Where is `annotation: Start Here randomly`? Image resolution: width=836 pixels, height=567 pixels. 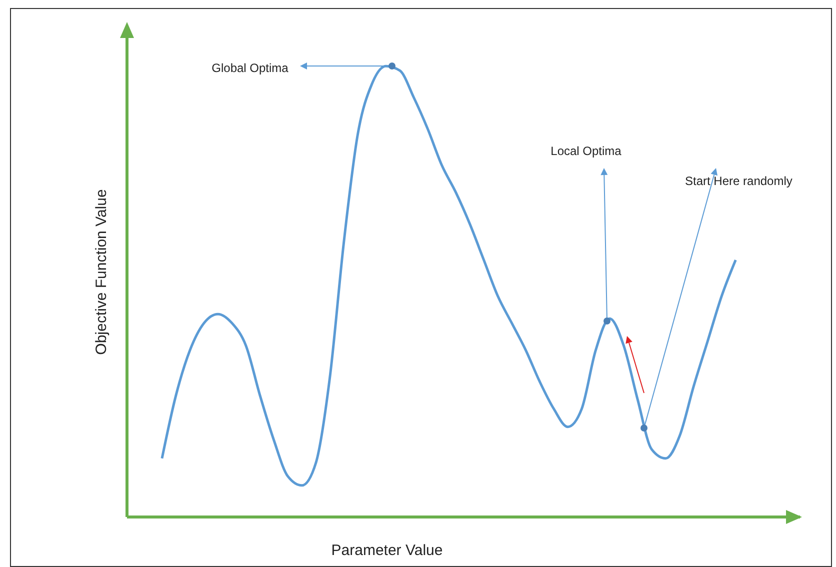
annotation: Start Here randomly is located at coordinates (738, 181).